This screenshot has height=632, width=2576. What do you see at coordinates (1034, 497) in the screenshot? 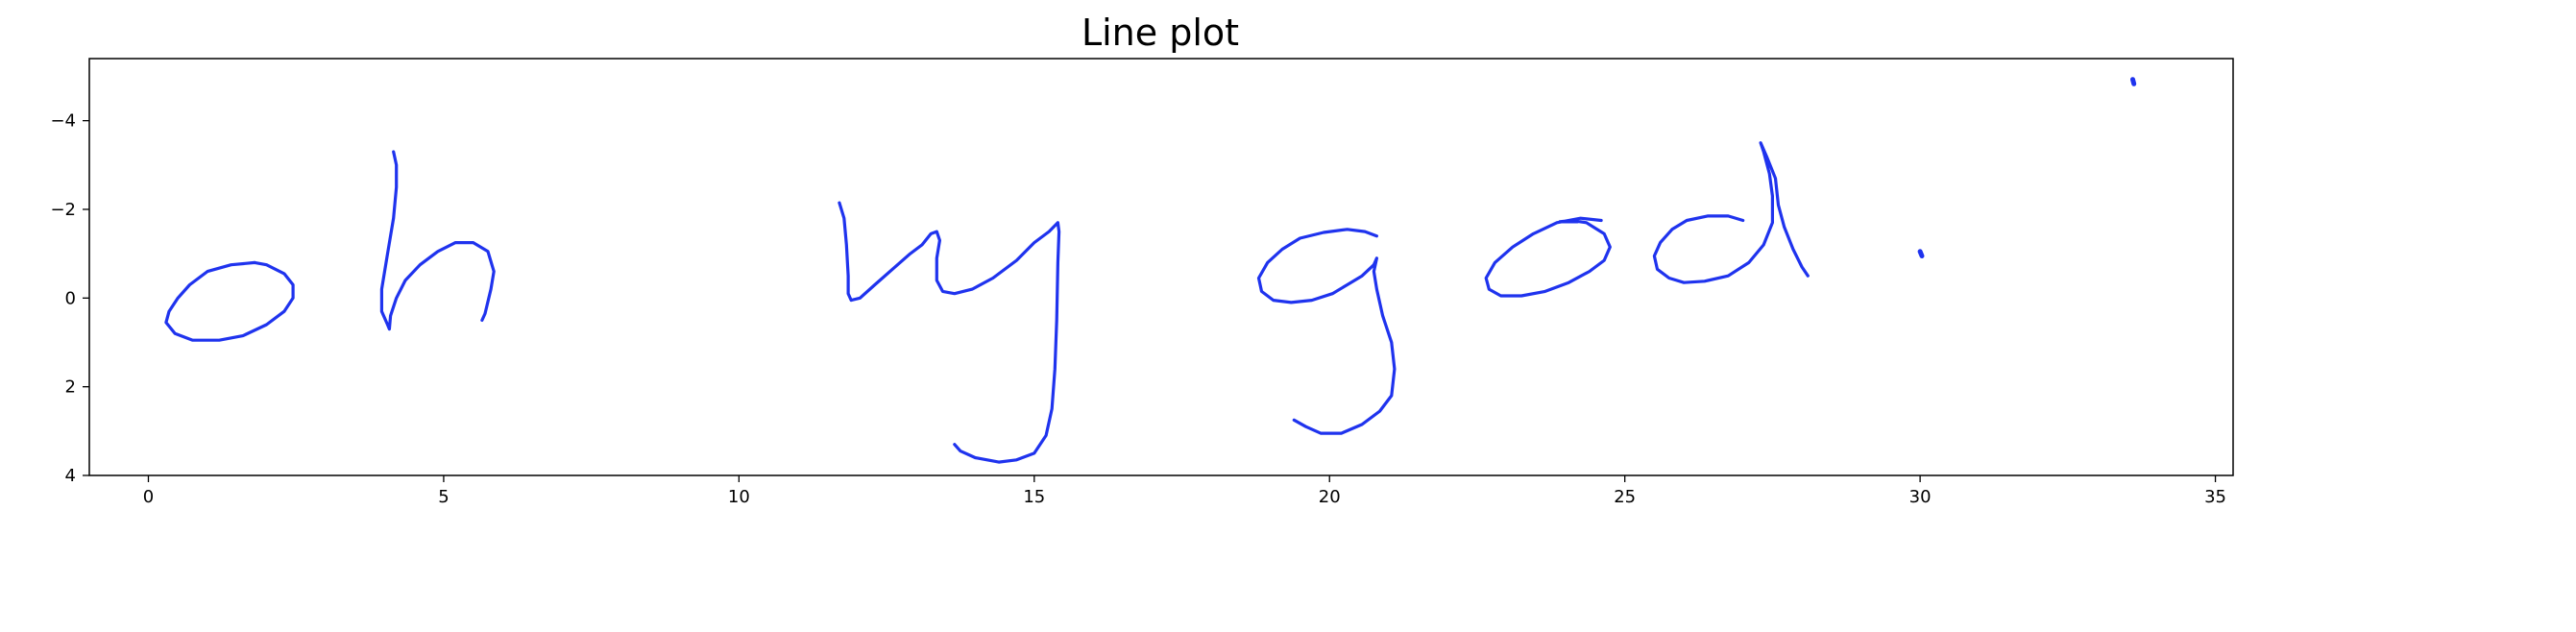
I see `x-tick-label: 15` at bounding box center [1034, 497].